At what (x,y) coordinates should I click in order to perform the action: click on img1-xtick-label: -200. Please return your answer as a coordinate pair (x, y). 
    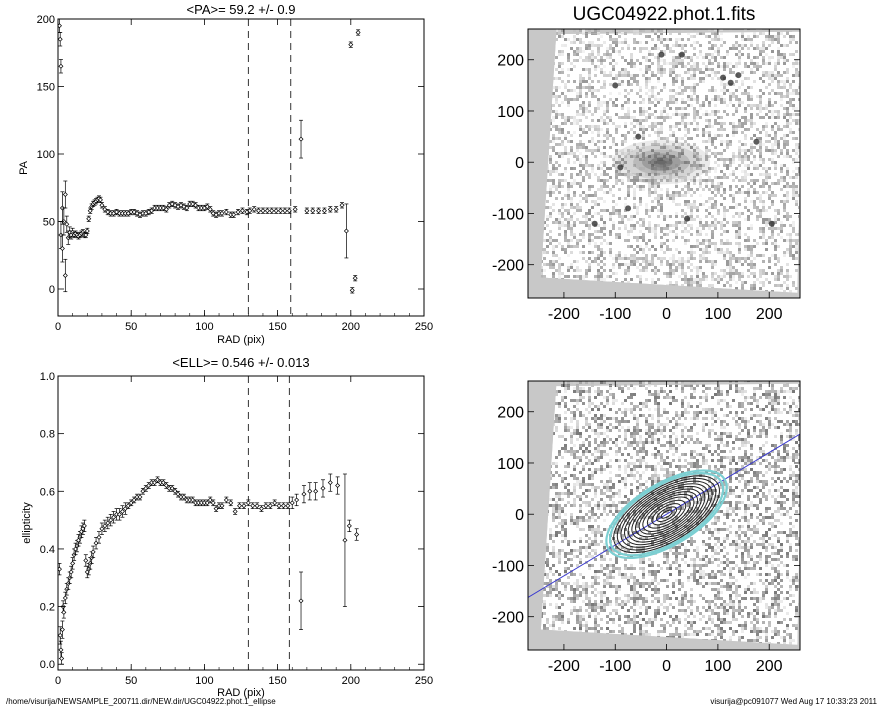
    Looking at the image, I should click on (564, 314).